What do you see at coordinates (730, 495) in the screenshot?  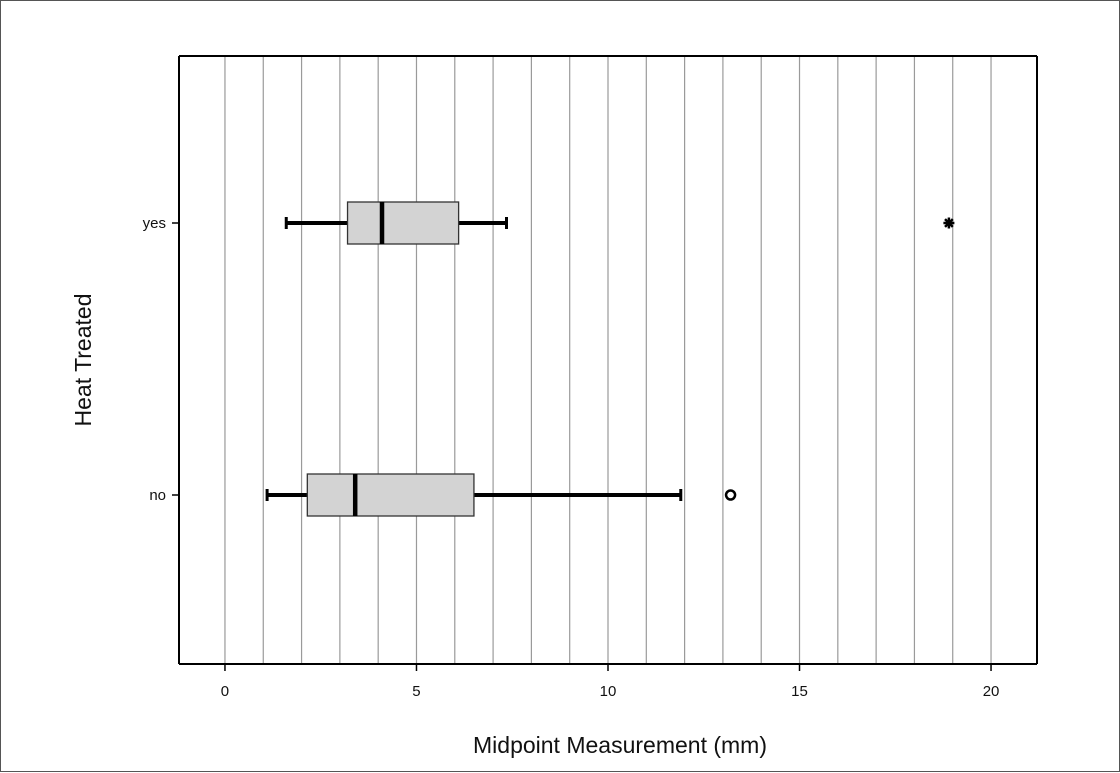 I see `outlier-circle-no` at bounding box center [730, 495].